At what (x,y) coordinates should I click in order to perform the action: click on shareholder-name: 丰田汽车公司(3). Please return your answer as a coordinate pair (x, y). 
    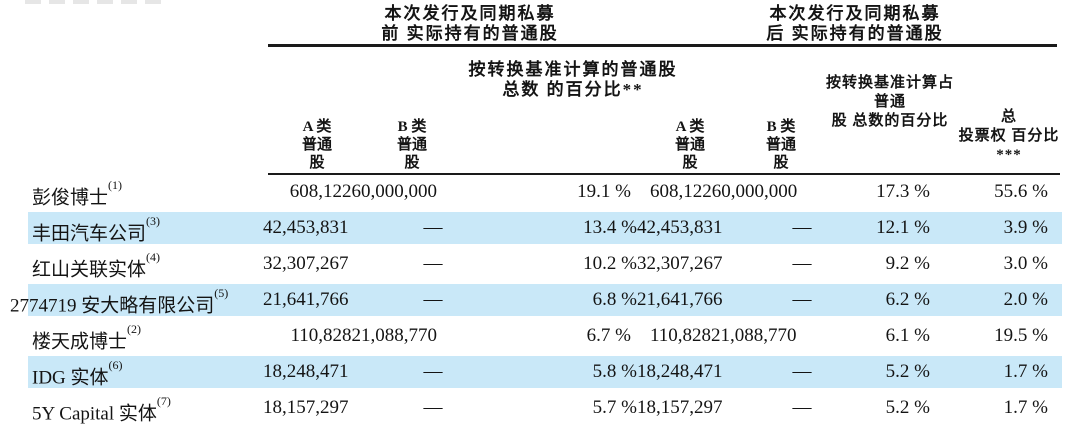
    Looking at the image, I should click on (96, 231).